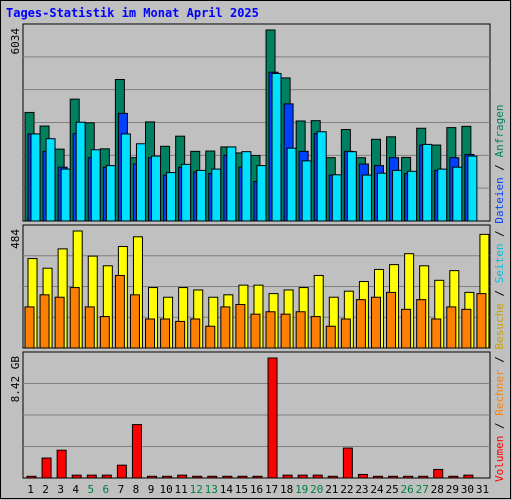 This screenshot has width=512, height=500. I want to click on x-tick-label: 25, so click(391, 489).